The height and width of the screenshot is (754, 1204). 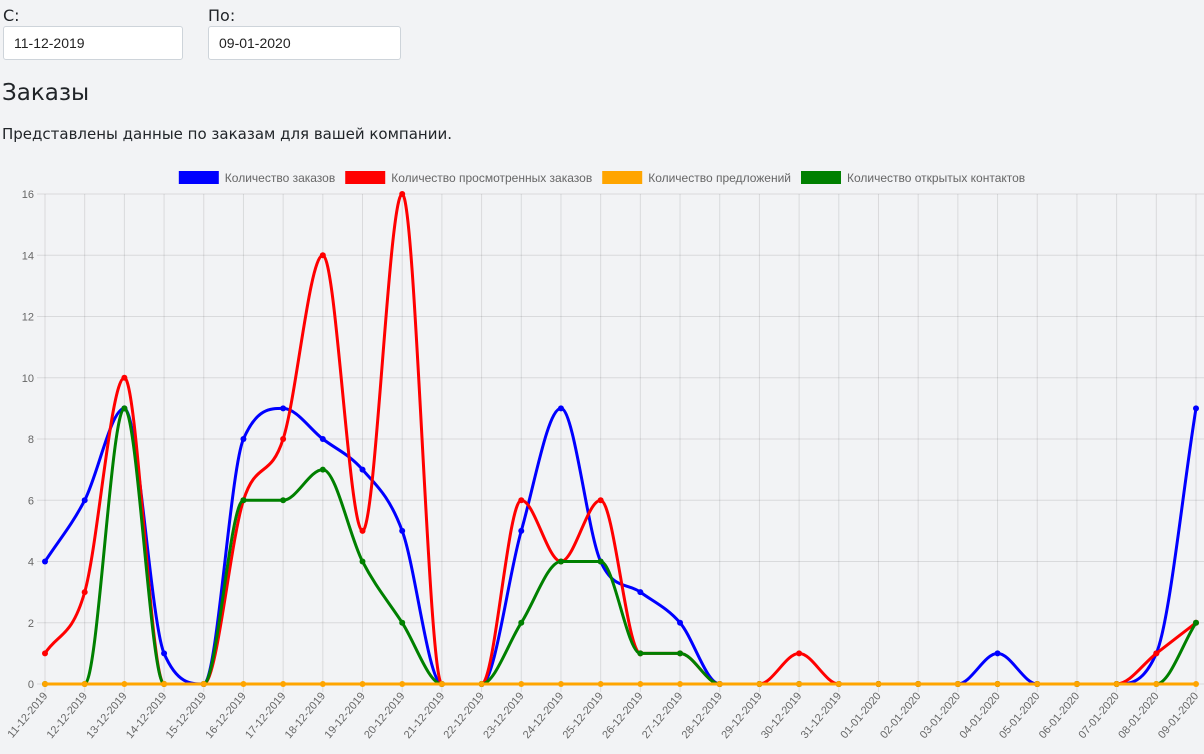 I want to click on legend-label: Количество просмотренных заказов, so click(x=491, y=178).